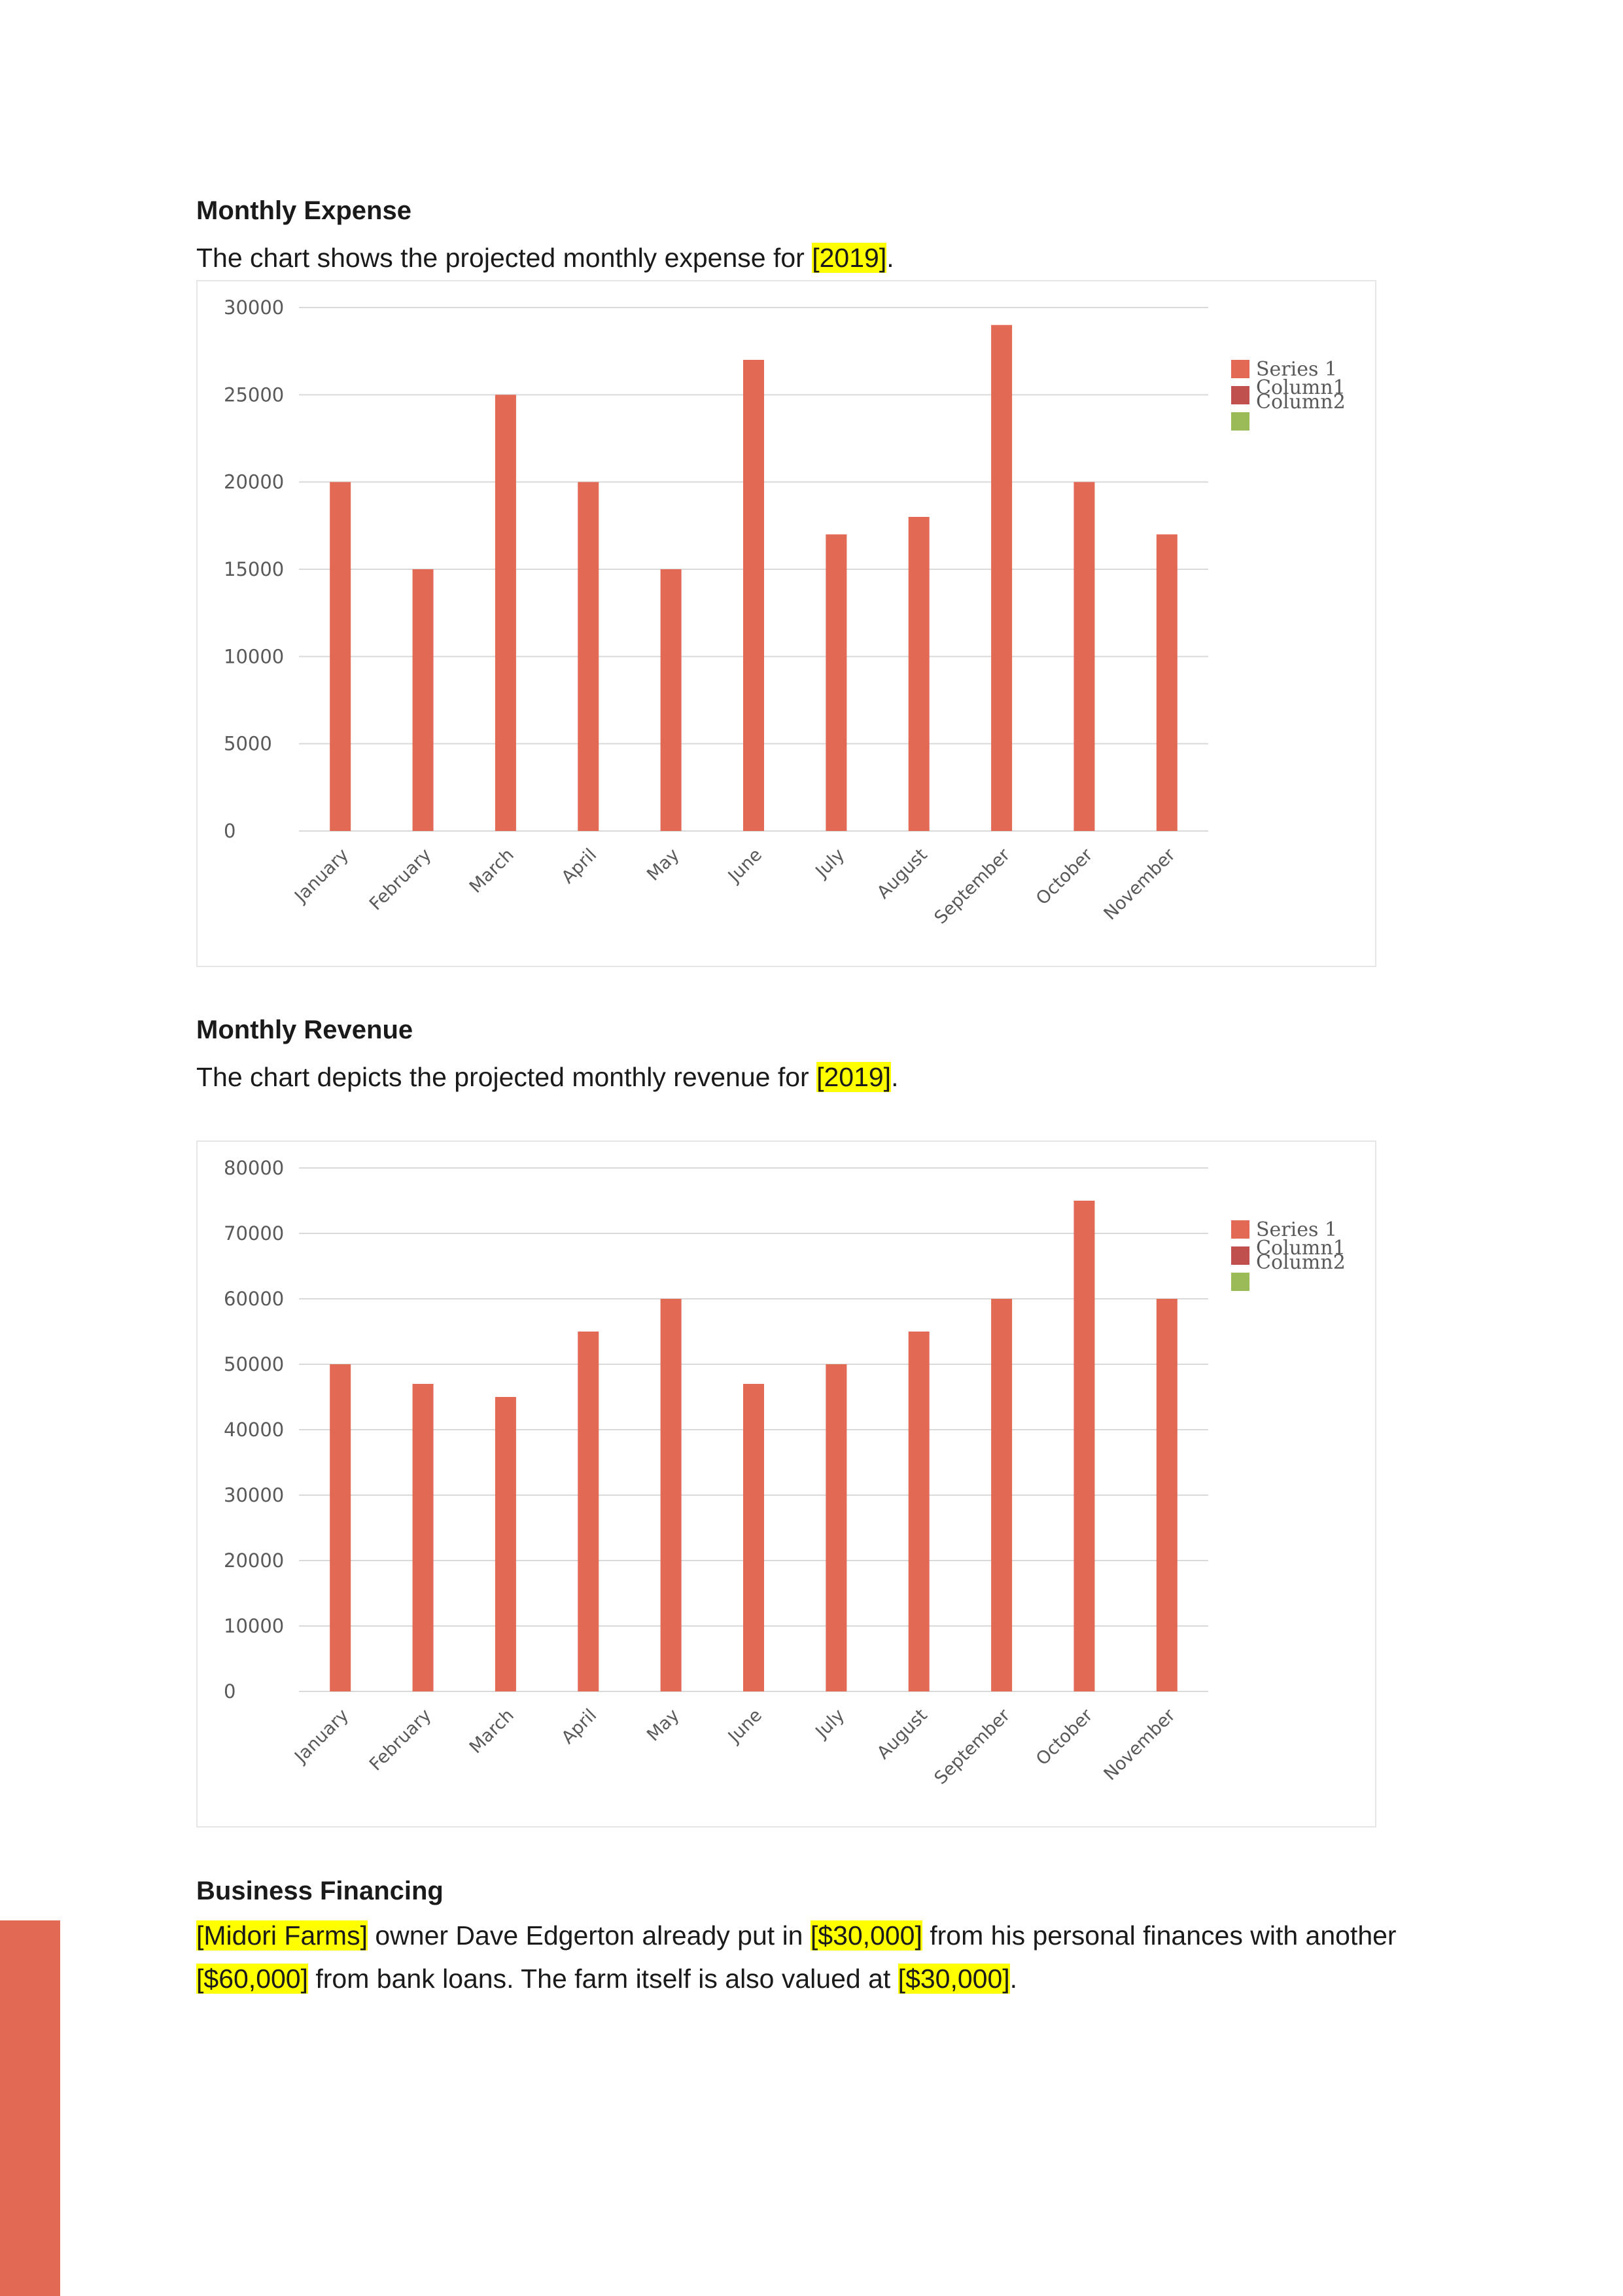 The image size is (1623, 2296). What do you see at coordinates (320, 1891) in the screenshot?
I see `financing-heading: Business Financing` at bounding box center [320, 1891].